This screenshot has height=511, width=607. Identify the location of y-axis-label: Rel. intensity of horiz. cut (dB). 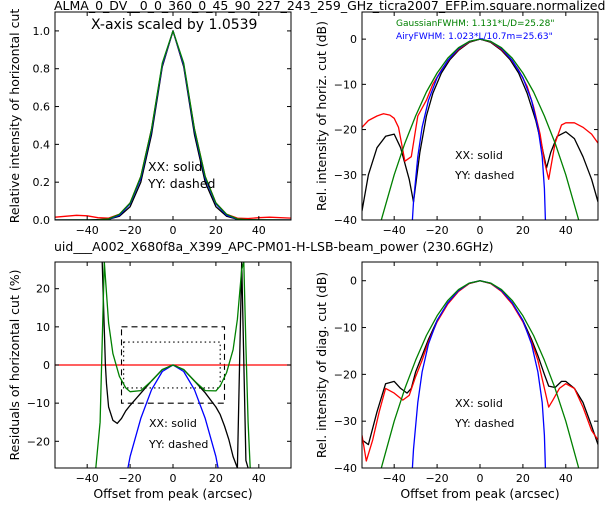
(321, 116).